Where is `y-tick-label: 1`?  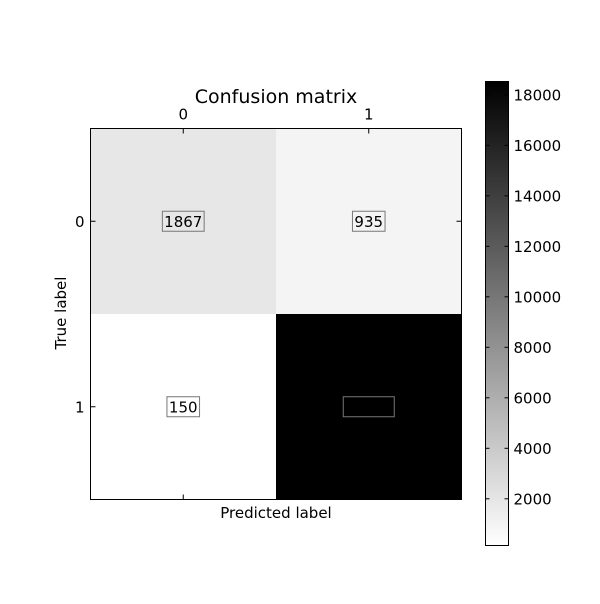
y-tick-label: 1 is located at coordinates (80, 407).